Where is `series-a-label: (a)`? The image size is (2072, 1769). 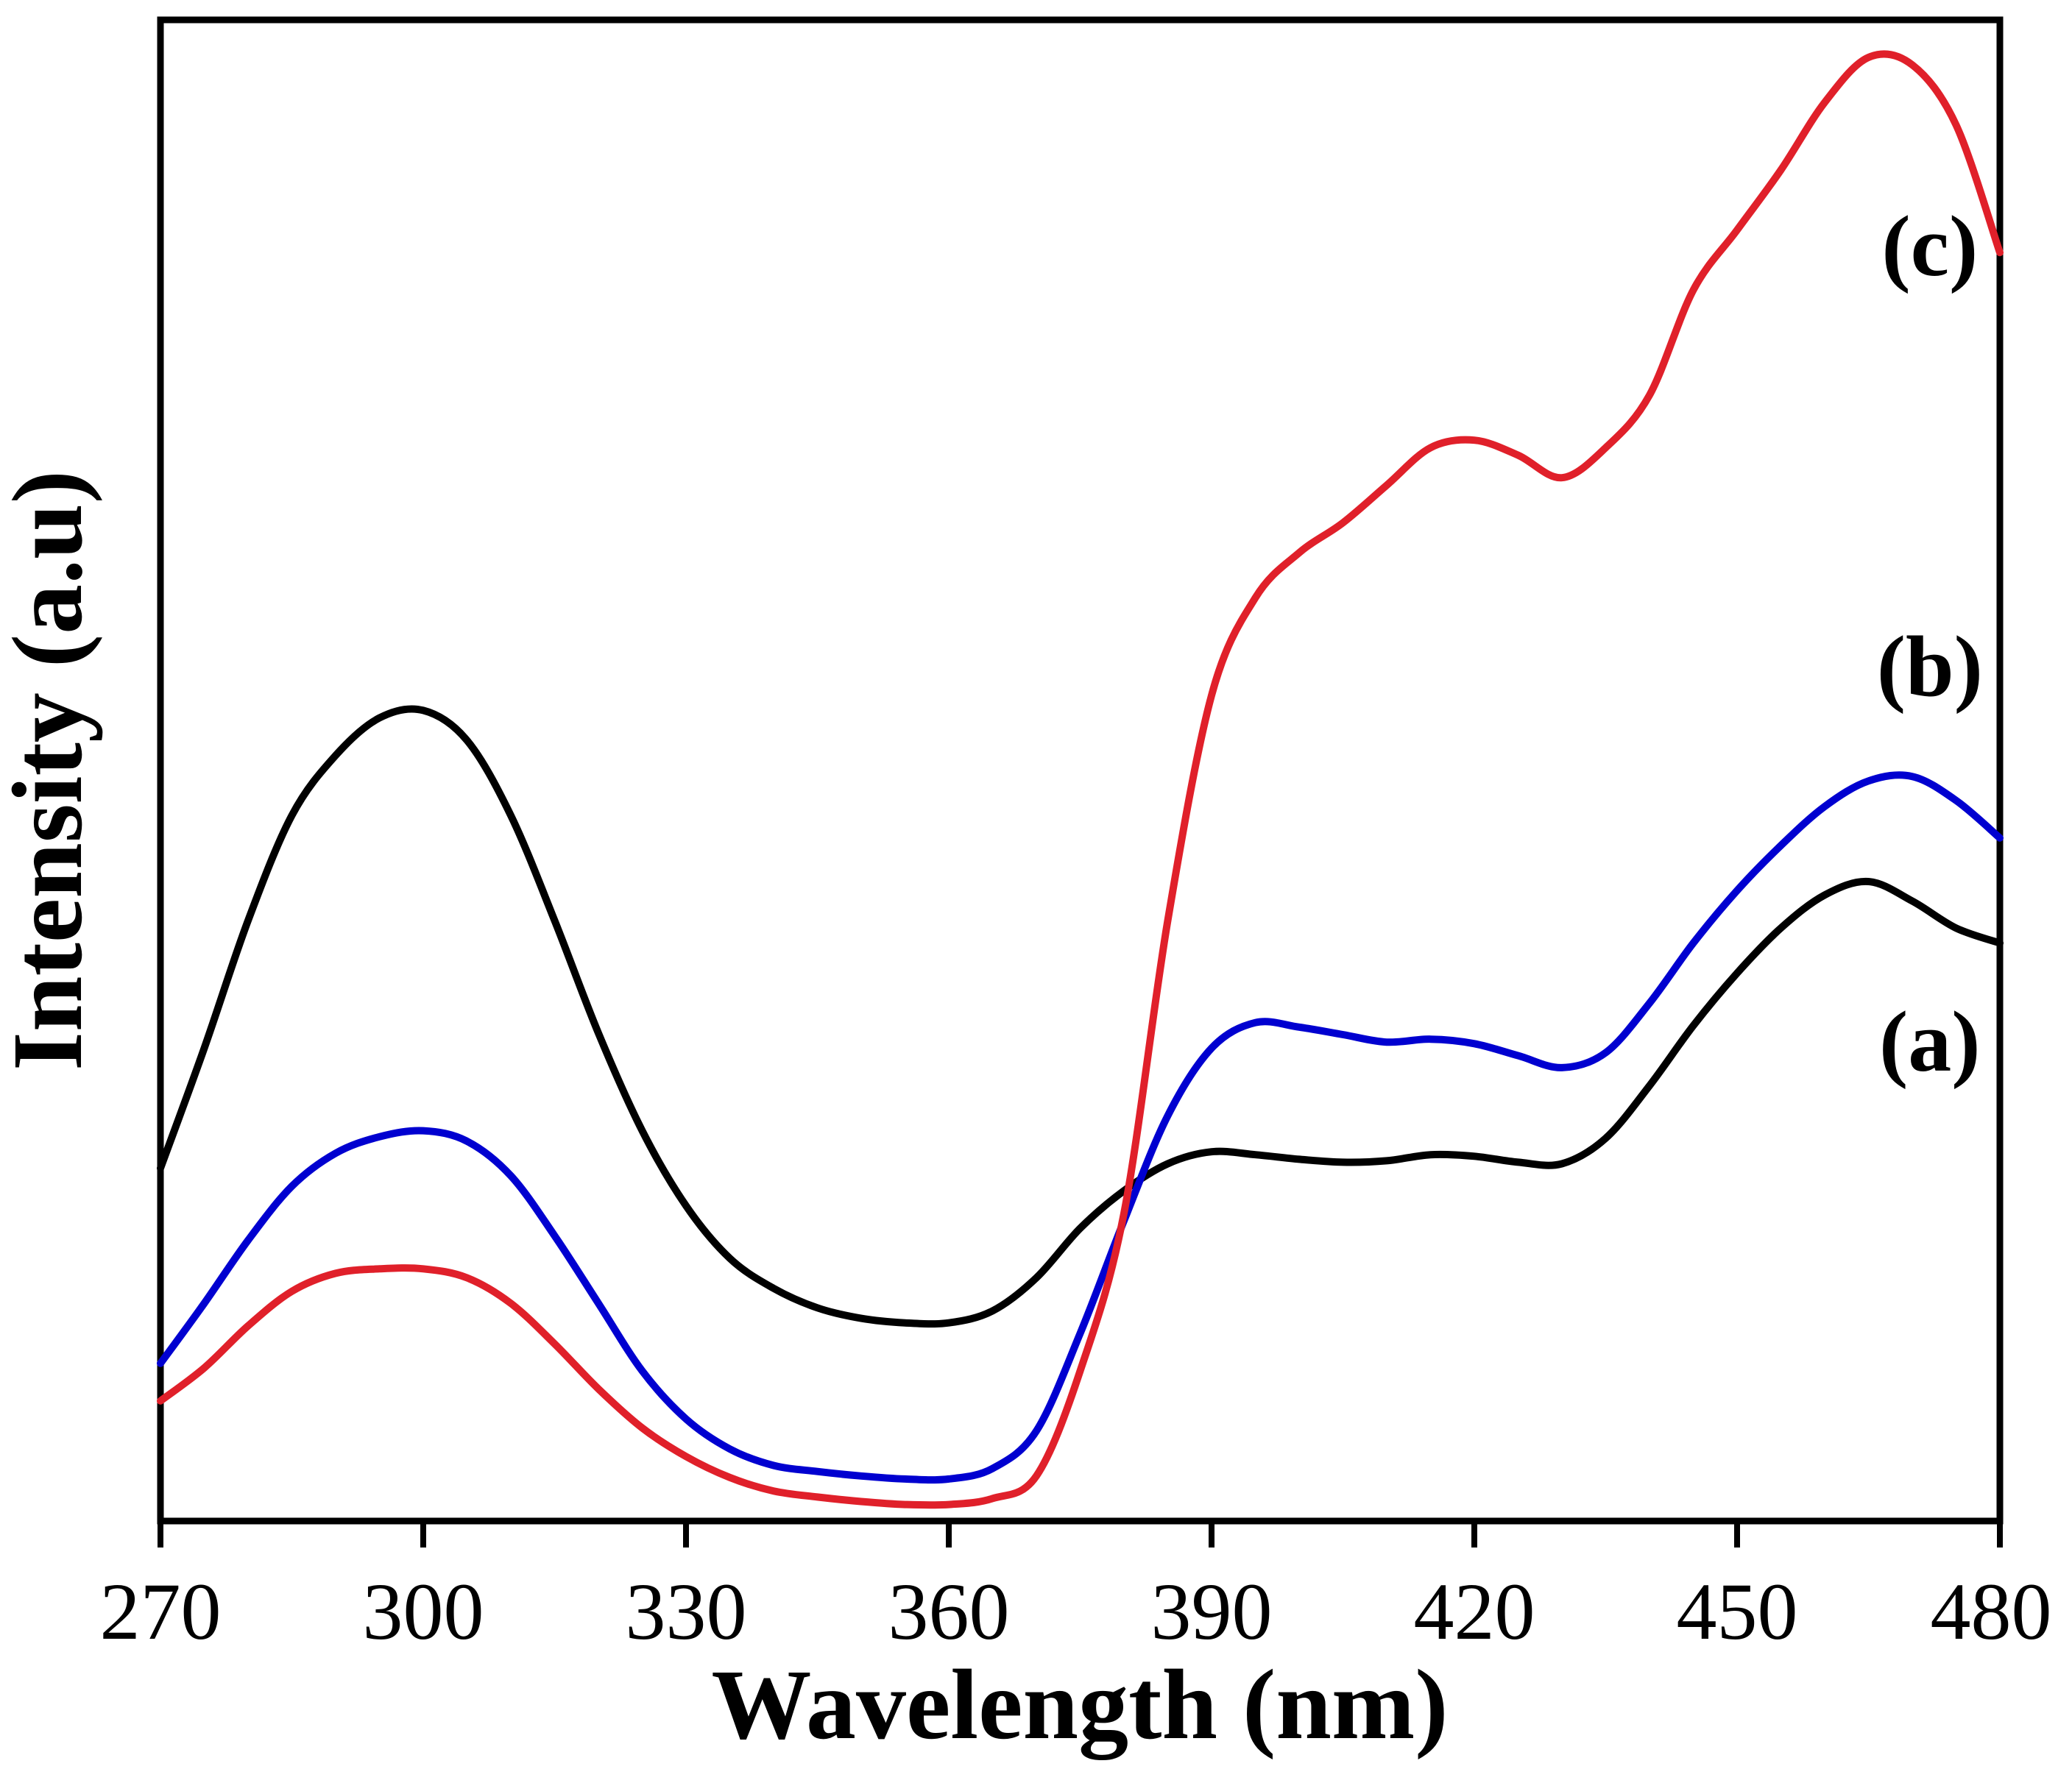 series-a-label: (a) is located at coordinates (1930, 1041).